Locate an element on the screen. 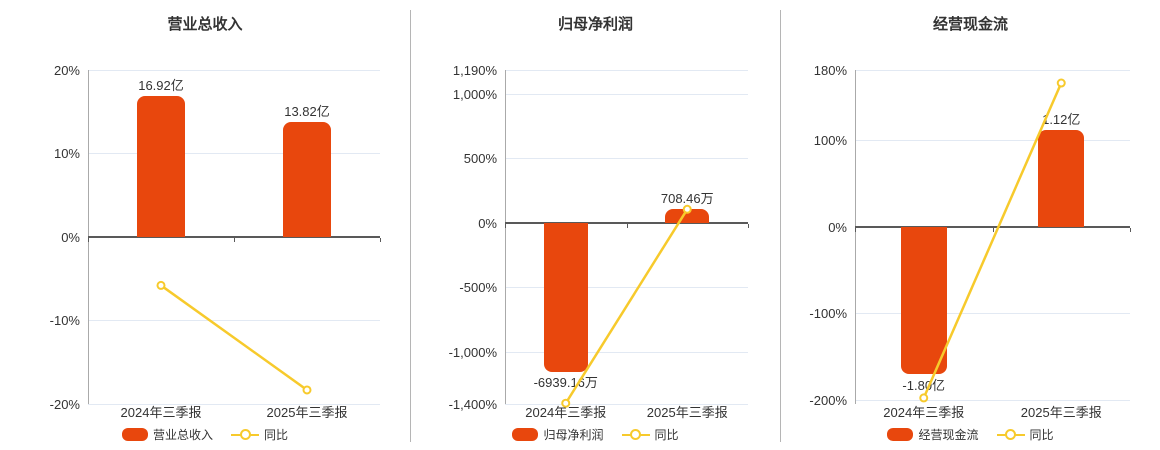 This screenshot has width=1160, height=450. y-tick-label: 1,000% is located at coordinates (474, 94).